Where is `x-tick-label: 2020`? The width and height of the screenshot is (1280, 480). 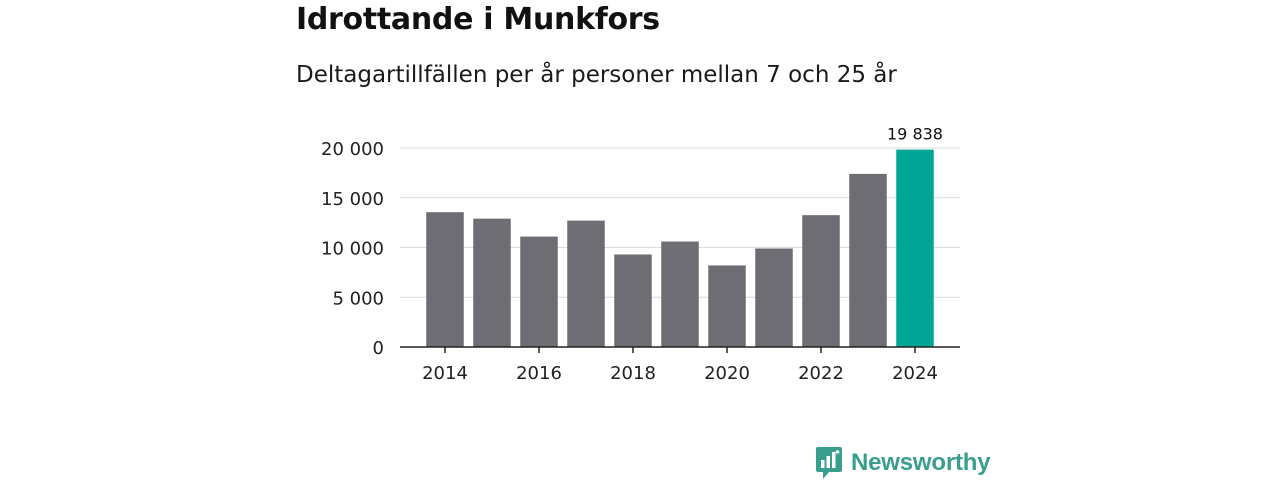 x-tick-label: 2020 is located at coordinates (727, 373).